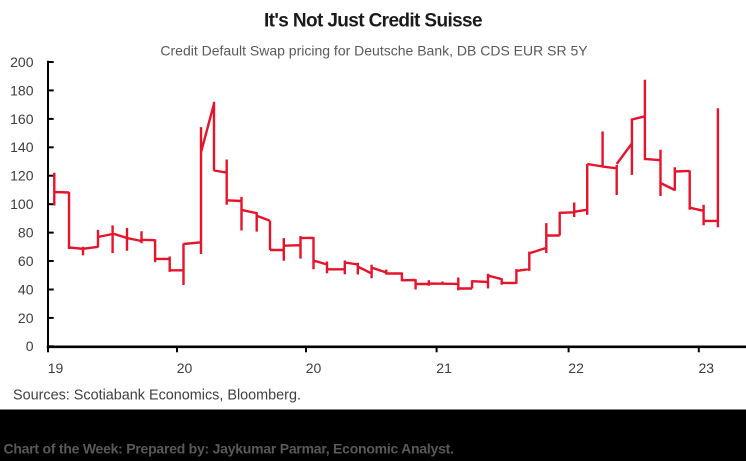  What do you see at coordinates (22, 176) in the screenshot?
I see `svg-text: 120` at bounding box center [22, 176].